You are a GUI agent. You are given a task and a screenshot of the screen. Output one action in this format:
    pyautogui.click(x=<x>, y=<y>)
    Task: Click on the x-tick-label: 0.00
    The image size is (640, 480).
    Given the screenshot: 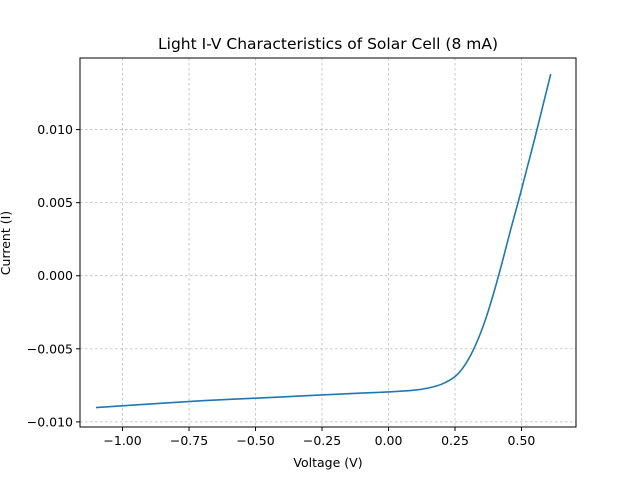 What is the action you would take?
    pyautogui.click(x=389, y=440)
    